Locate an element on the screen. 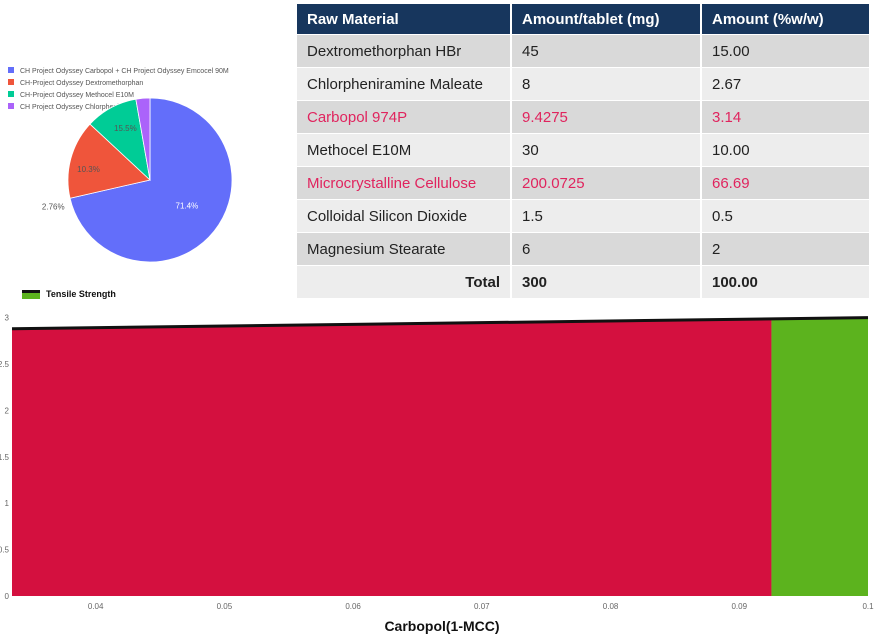 The height and width of the screenshot is (643, 875). pie-slice-label: 10.3% is located at coordinates (88, 169).